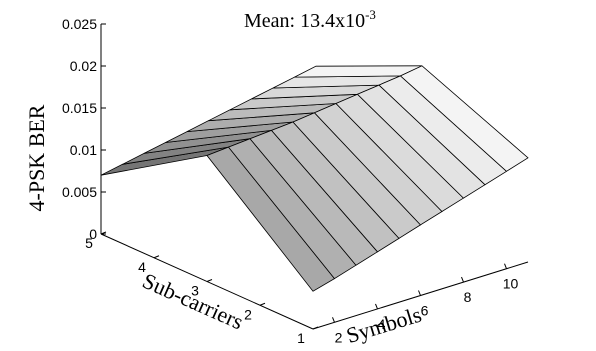 This screenshot has width=596, height=351. What do you see at coordinates (248, 314) in the screenshot?
I see `y-tick-label: 2` at bounding box center [248, 314].